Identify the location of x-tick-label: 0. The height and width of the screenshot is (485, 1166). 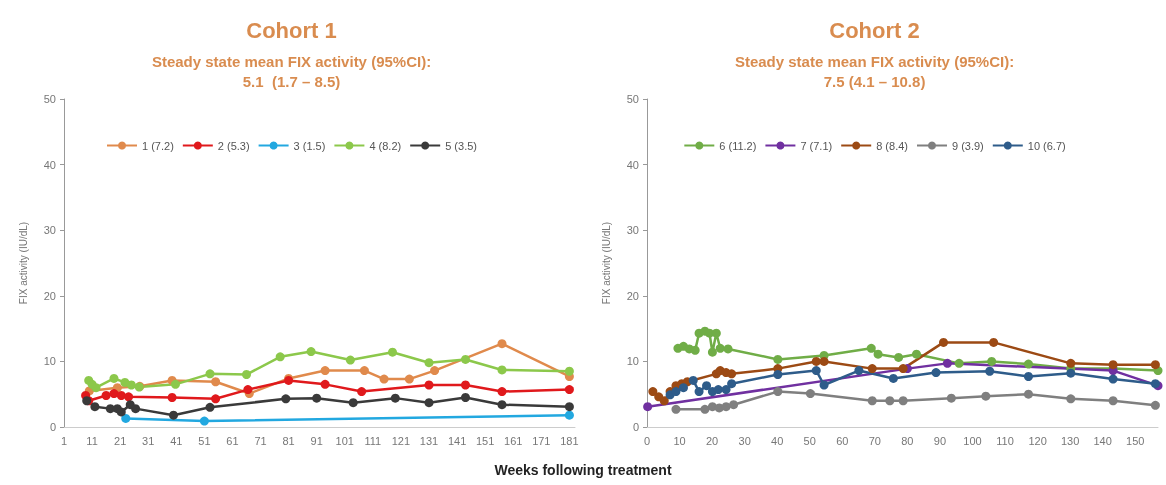
(647, 440).